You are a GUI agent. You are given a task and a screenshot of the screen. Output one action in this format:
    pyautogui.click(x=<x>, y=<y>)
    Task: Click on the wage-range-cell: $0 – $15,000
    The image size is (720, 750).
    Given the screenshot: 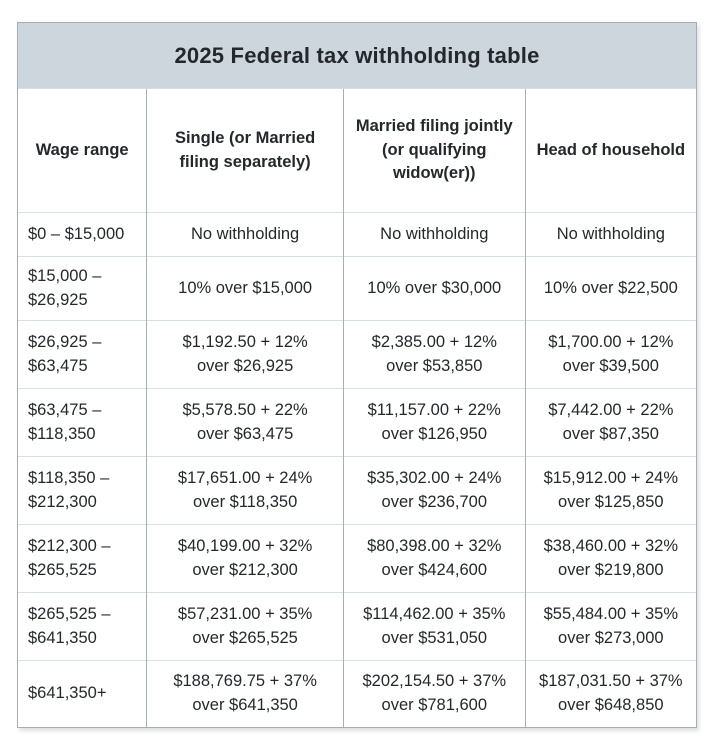 What is the action you would take?
    pyautogui.click(x=82, y=234)
    